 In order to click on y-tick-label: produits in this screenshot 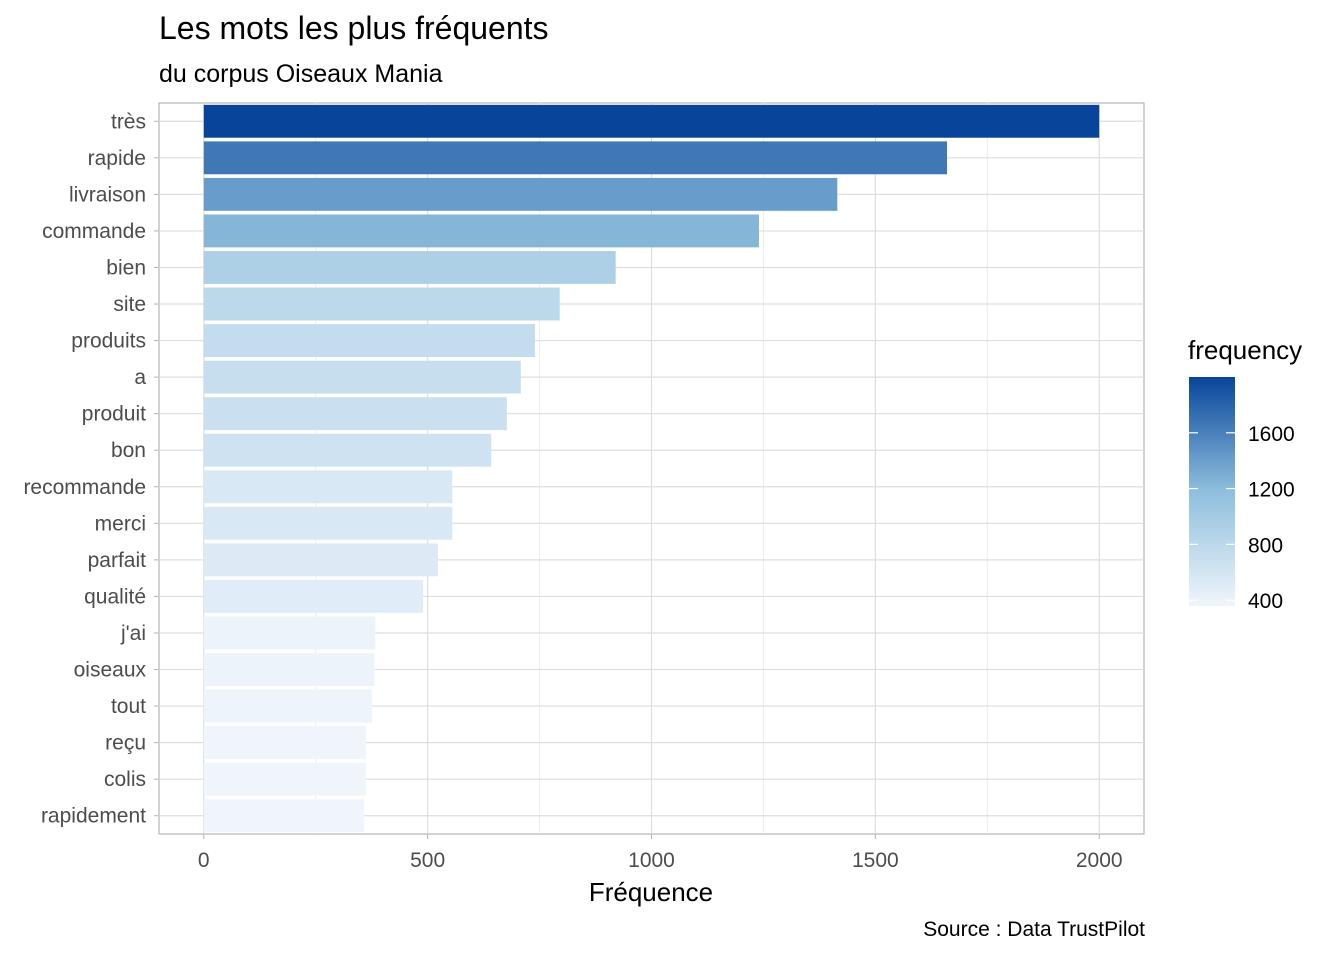, I will do `click(108, 341)`.